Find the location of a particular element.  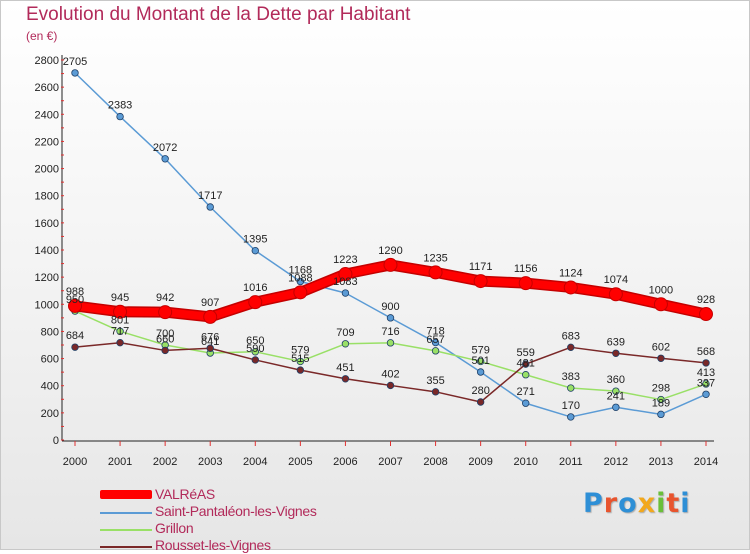

data-label: 1168 is located at coordinates (301, 270).